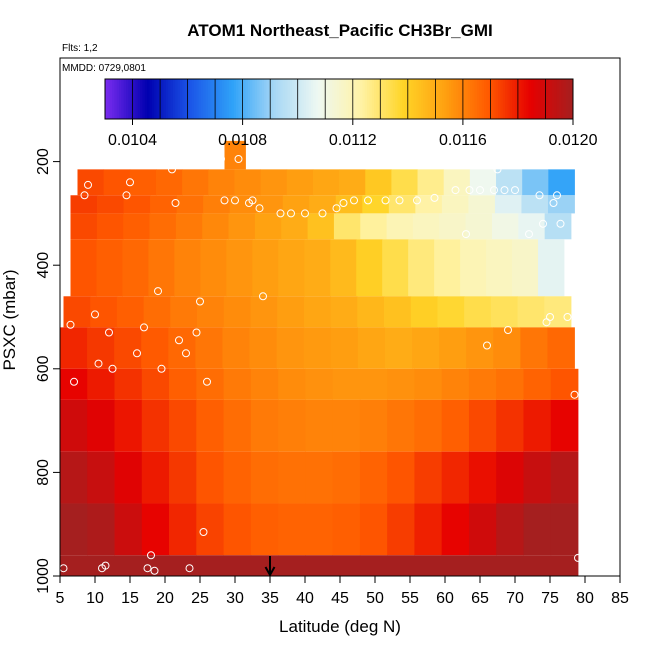  I want to click on x-tick-label: 60, so click(445, 598).